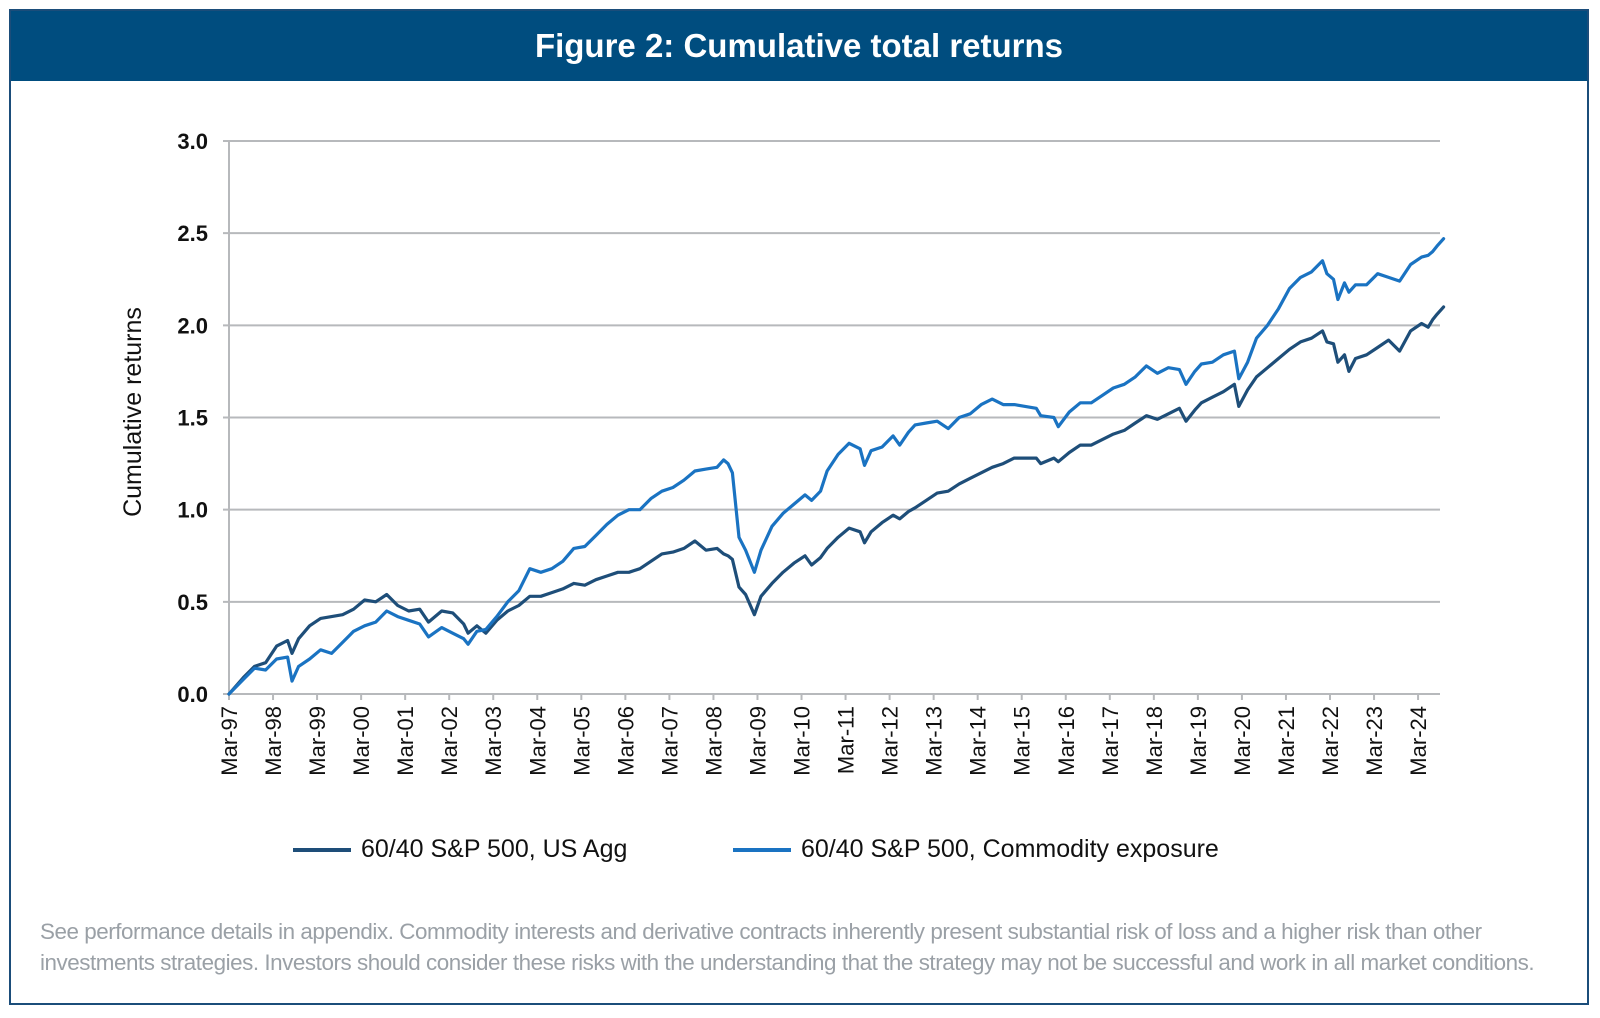  I want to click on legend-item-us-agg: 60/40 S&P 500, US Agg, so click(460, 849).